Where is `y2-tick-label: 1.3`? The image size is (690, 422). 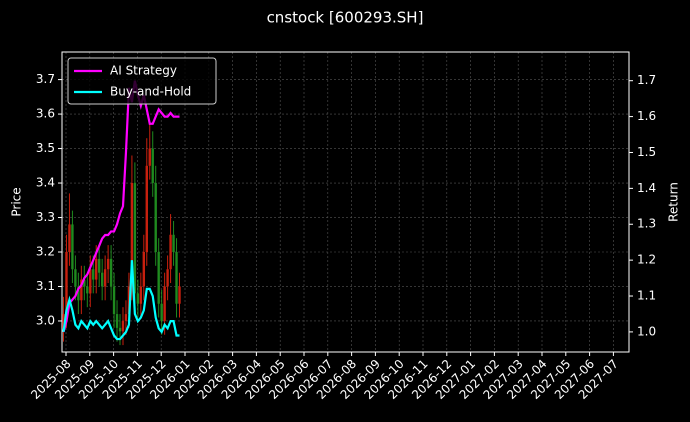 y2-tick-label: 1.3 is located at coordinates (646, 224).